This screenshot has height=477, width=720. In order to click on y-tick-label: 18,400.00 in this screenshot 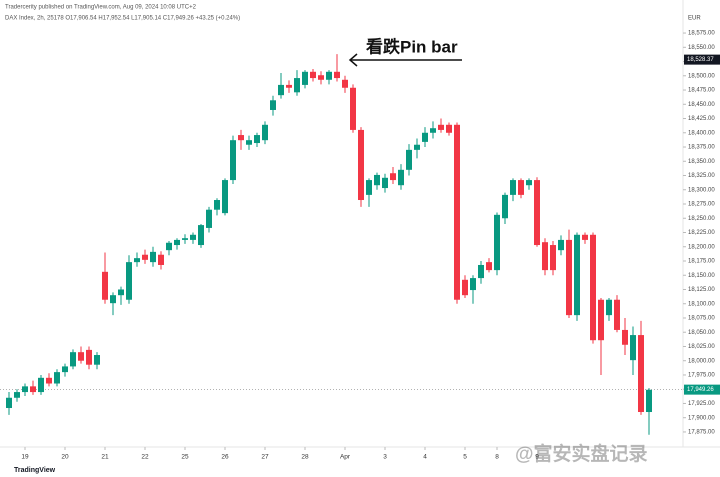, I will do `click(701, 133)`.